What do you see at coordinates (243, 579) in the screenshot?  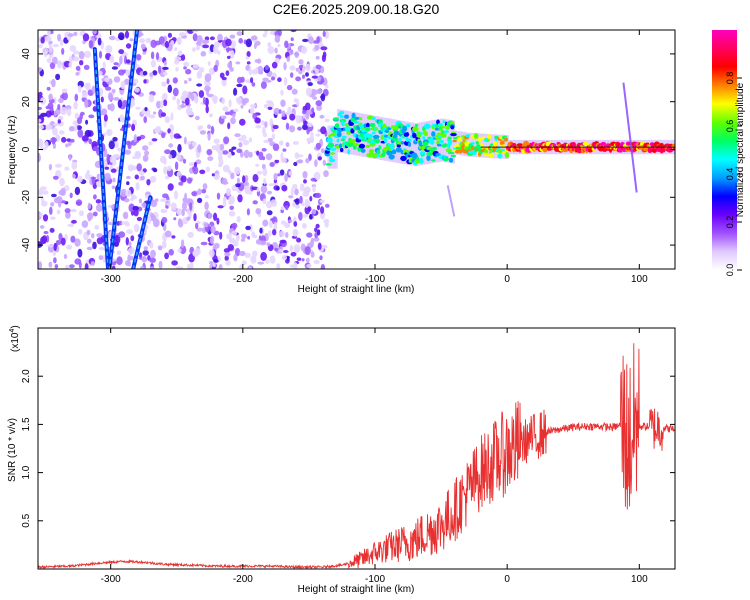 I see `x-tick-label: -200` at bounding box center [243, 579].